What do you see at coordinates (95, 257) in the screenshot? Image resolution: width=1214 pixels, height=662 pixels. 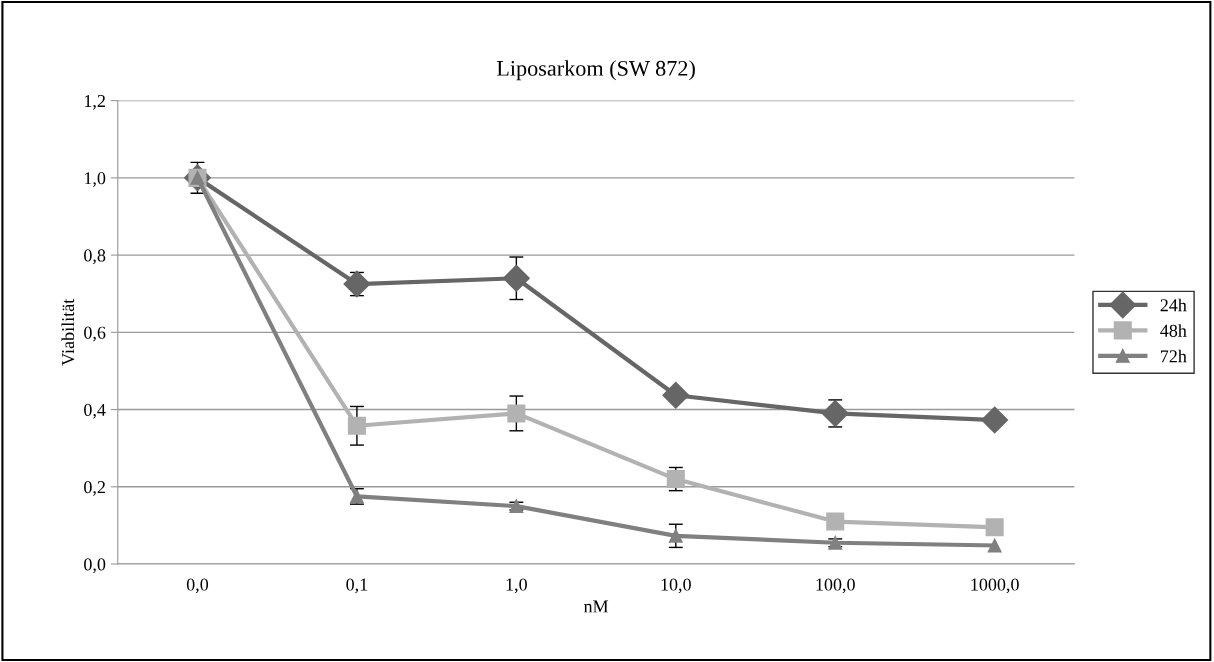 I see `y-tick-label: 0,8` at bounding box center [95, 257].